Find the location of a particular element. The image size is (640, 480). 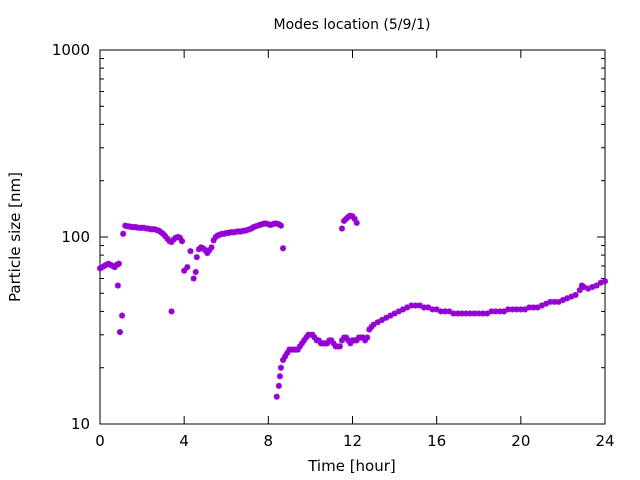

x-tick-label: 20 is located at coordinates (520, 441).